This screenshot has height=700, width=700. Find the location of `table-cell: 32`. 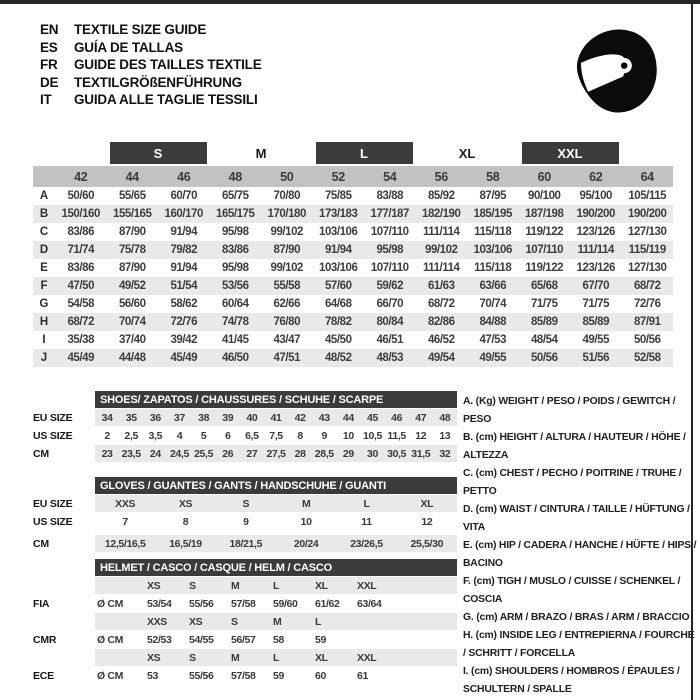

table-cell: 32 is located at coordinates (445, 453).